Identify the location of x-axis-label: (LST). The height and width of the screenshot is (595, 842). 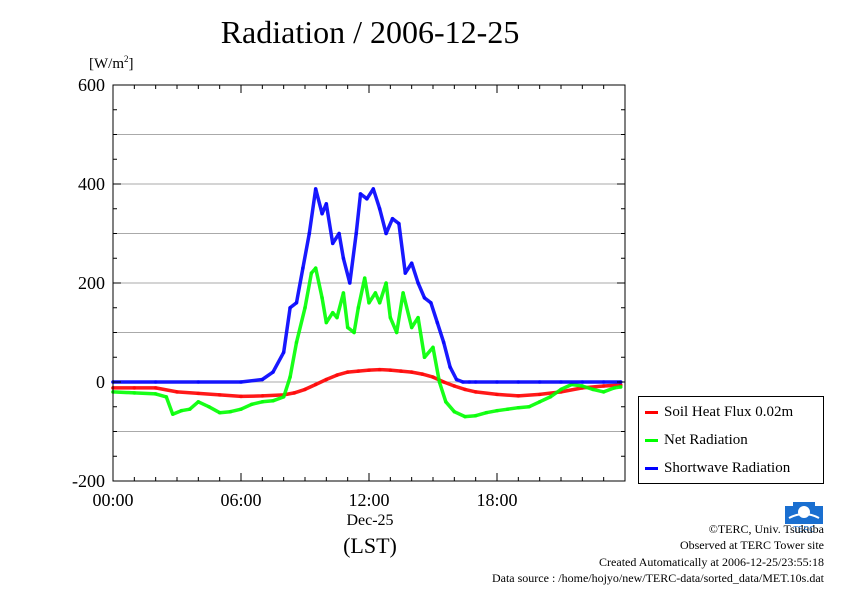
(370, 545).